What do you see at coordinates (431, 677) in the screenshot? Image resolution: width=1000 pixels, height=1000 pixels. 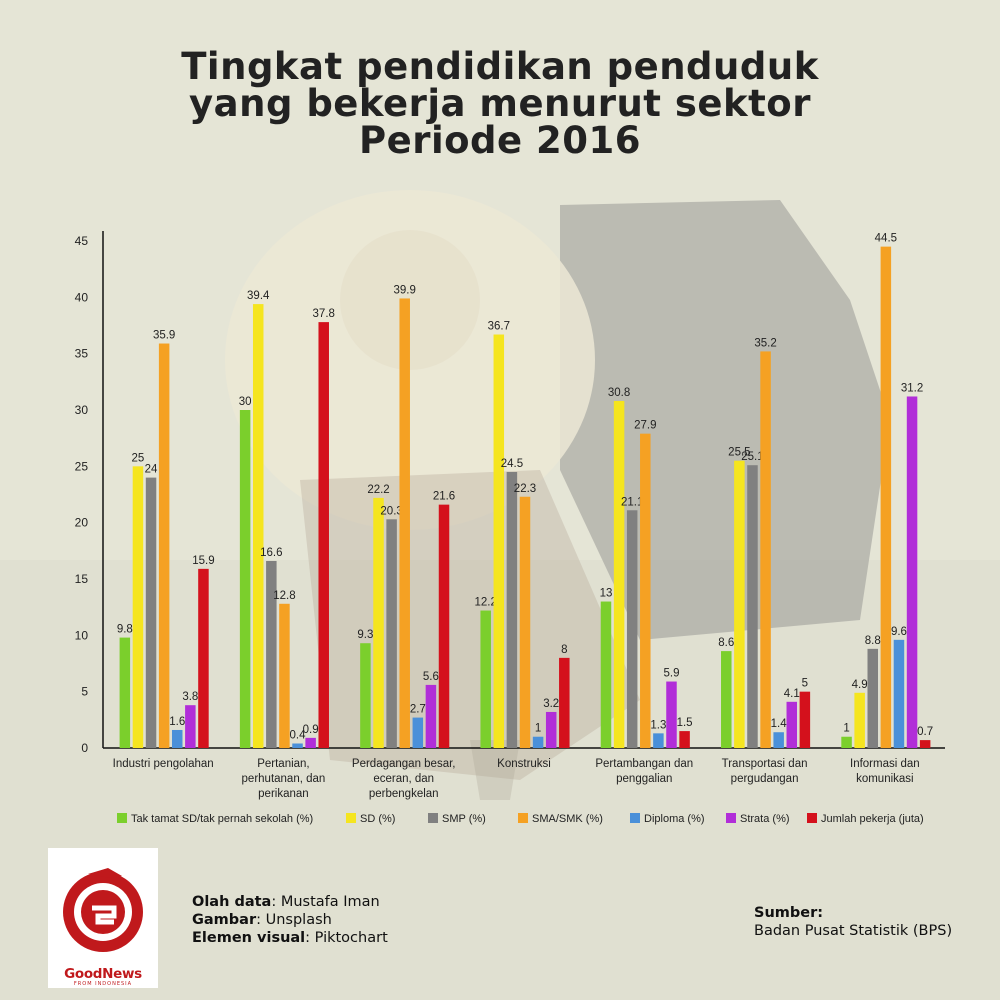 I see `data-label: 5.6` at bounding box center [431, 677].